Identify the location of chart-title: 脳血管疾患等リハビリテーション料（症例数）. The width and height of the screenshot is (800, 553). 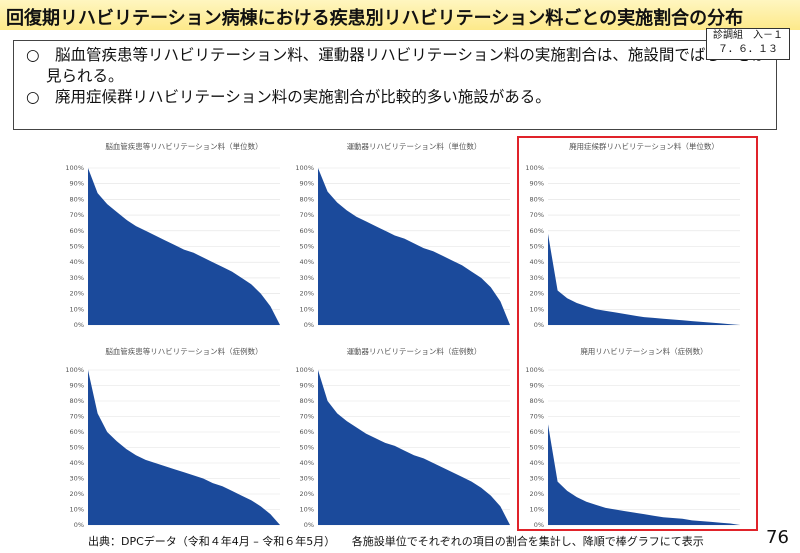
(183, 351).